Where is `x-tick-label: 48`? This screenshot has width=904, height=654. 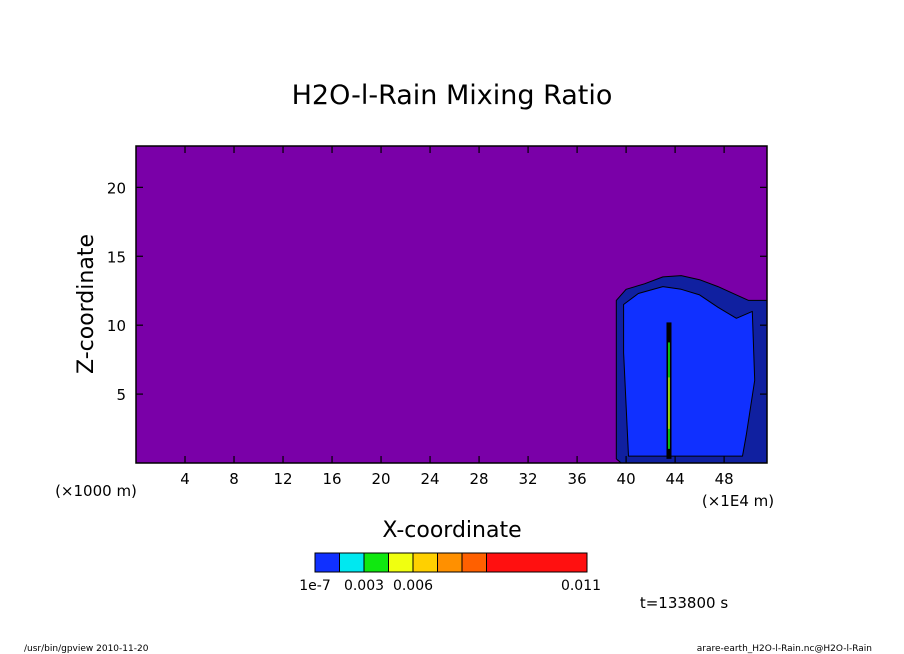
x-tick-label: 48 is located at coordinates (724, 479).